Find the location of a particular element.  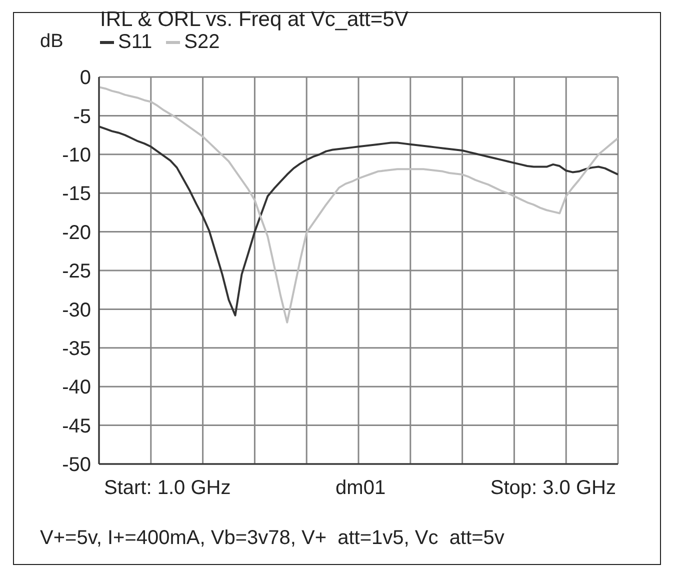

y-tick-label: -25 is located at coordinates (76, 271).